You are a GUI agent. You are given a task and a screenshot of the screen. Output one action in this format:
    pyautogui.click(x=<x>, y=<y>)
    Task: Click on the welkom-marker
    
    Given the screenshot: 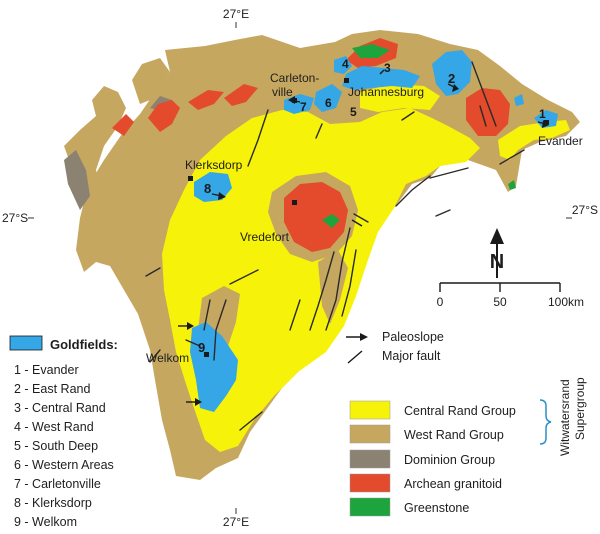 What is the action you would take?
    pyautogui.click(x=206, y=354)
    